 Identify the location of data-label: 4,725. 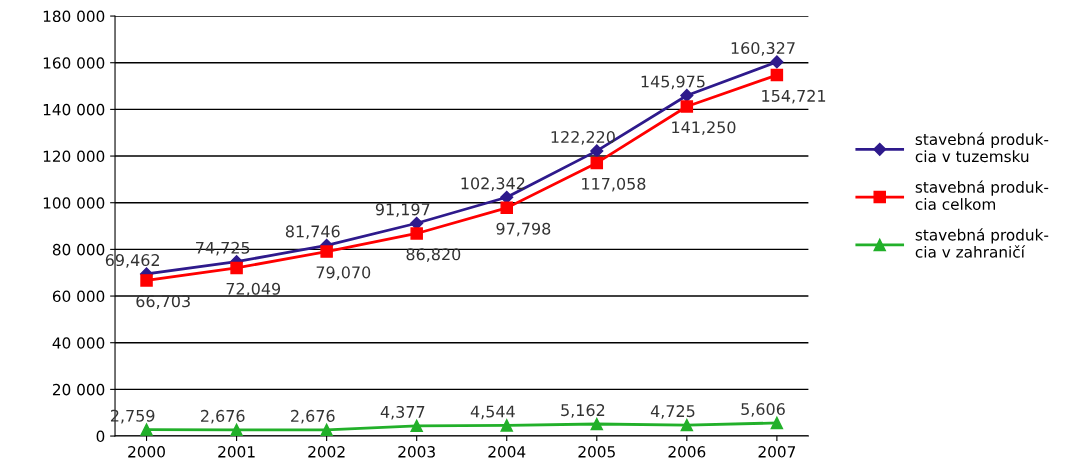
(672, 412).